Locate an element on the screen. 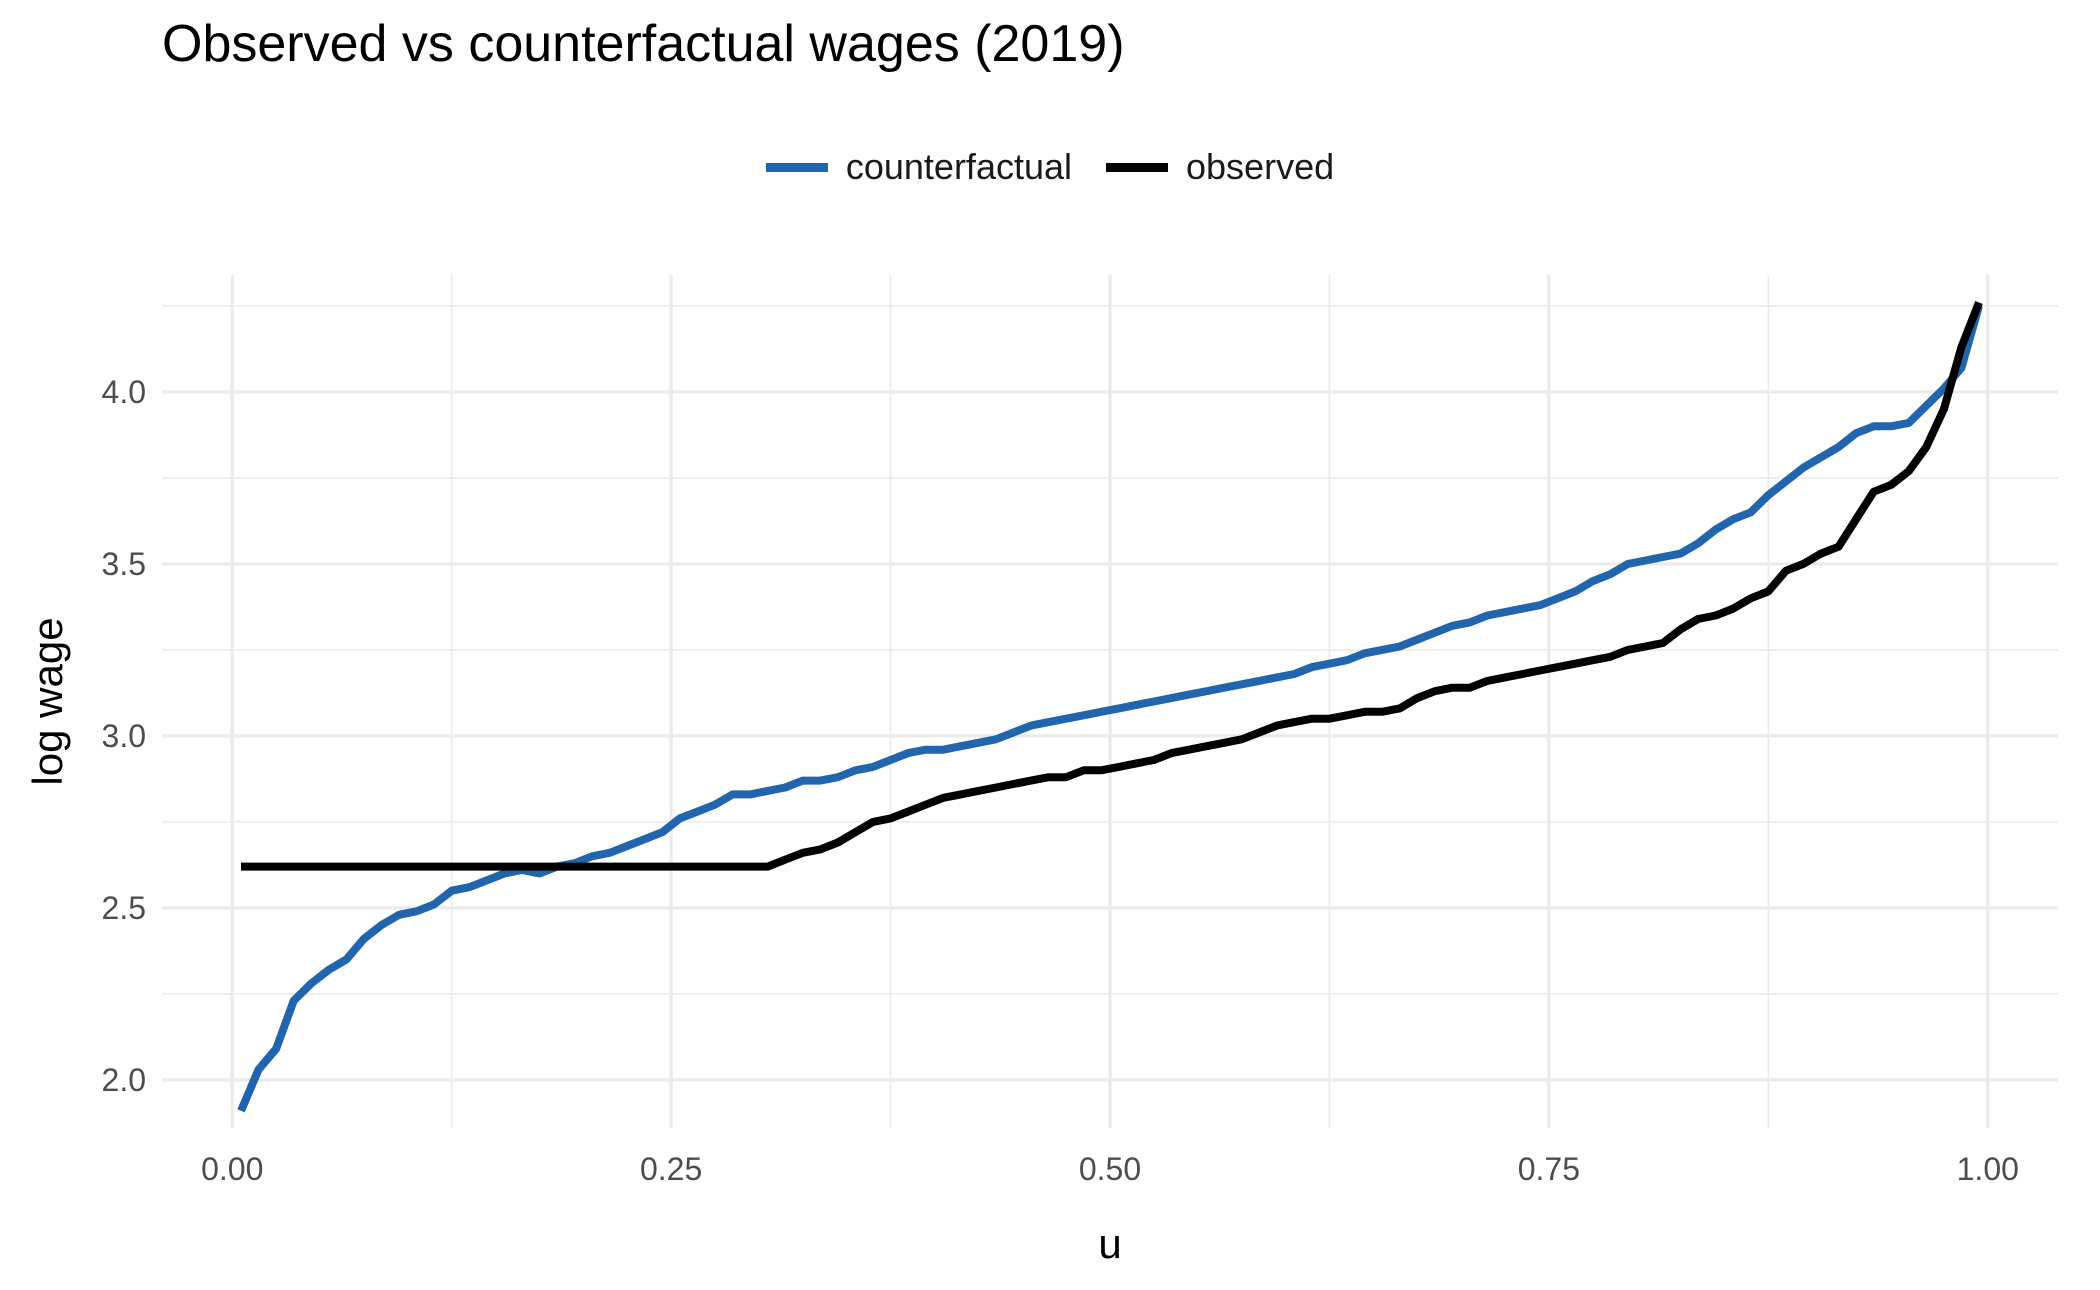 The width and height of the screenshot is (2100, 1290). x-tick-label: 1.00 is located at coordinates (1988, 1169).